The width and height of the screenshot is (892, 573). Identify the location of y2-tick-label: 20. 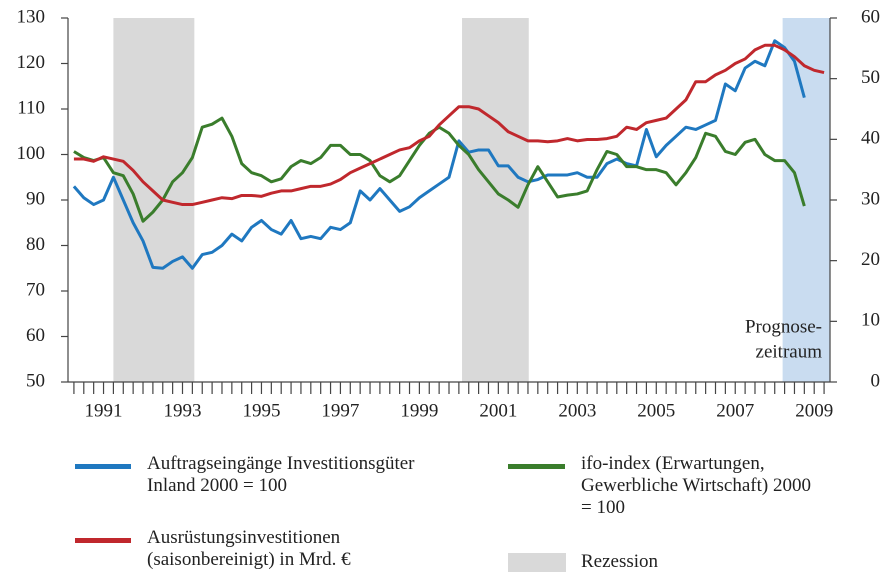
(870, 259).